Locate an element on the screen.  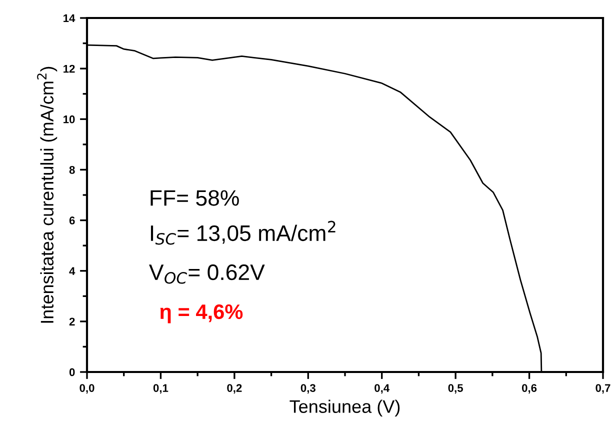
x-tick-label: 0,2 is located at coordinates (234, 389).